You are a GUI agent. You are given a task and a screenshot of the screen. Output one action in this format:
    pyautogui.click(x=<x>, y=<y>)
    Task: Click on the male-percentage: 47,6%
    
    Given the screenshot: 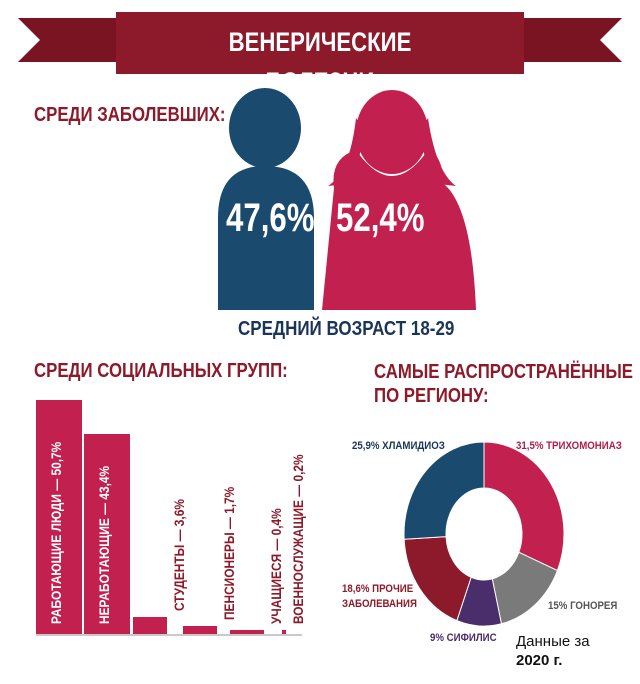 What is the action you would take?
    pyautogui.click(x=270, y=218)
    